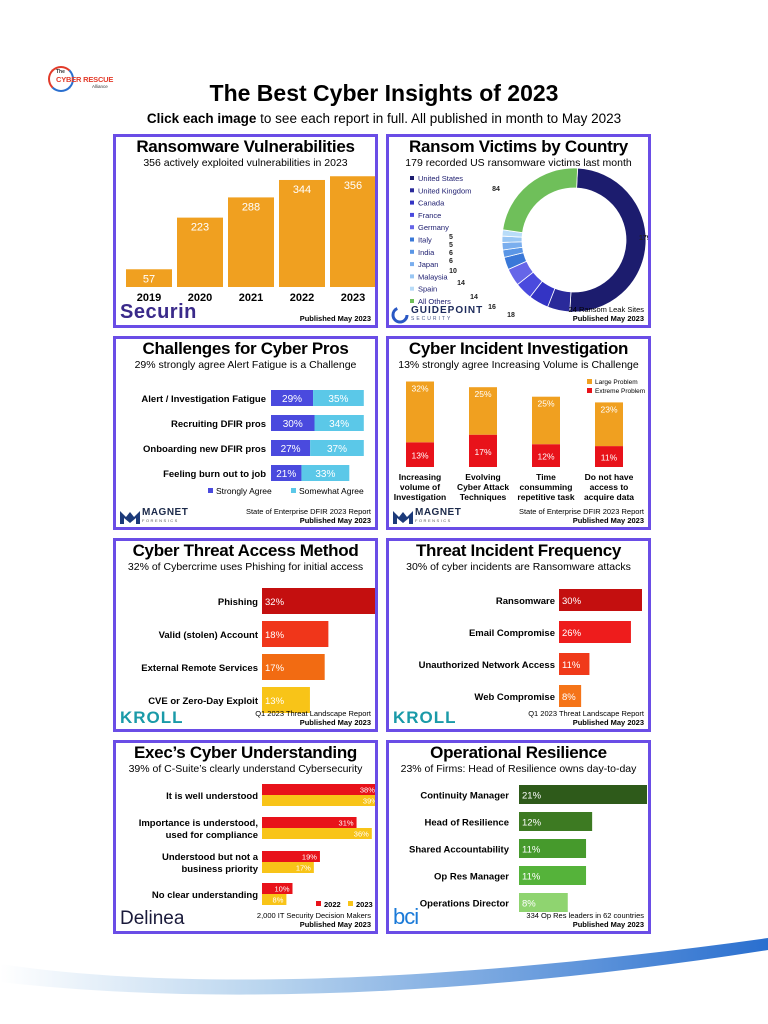  I want to click on wave-band, so click(384, 966).